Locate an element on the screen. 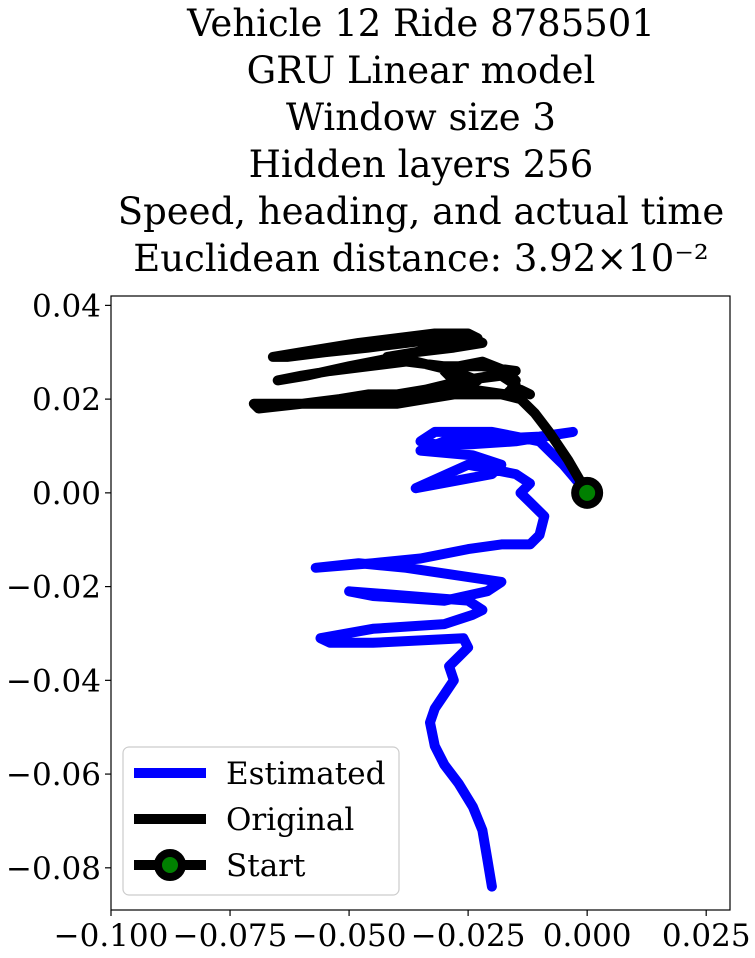 This screenshot has width=755, height=958. title-line: Hidden layers 256 is located at coordinates (421, 164).